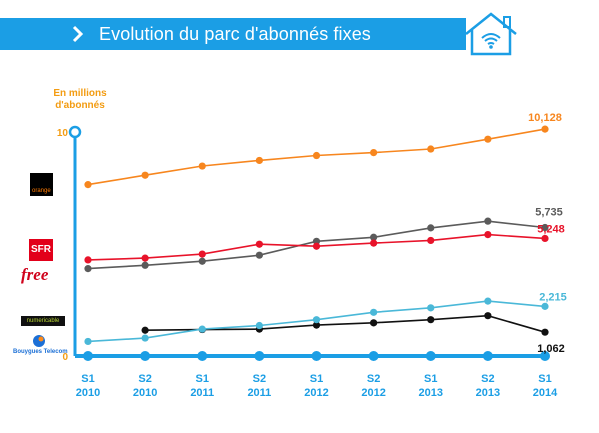 This screenshot has width=599, height=433. I want to click on free-value-label: 5,735, so click(549, 213).